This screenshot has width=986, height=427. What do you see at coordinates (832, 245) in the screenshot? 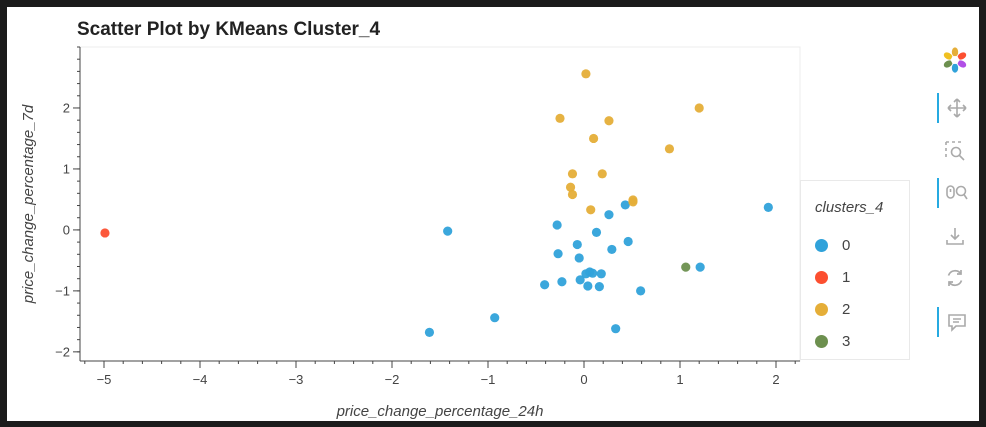
I see `legend-item-cluster-0: 0` at bounding box center [832, 245].